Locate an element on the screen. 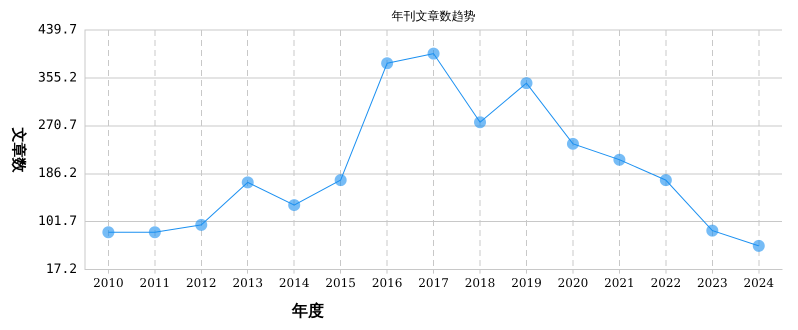  x-tick-label: 2017 is located at coordinates (433, 283).